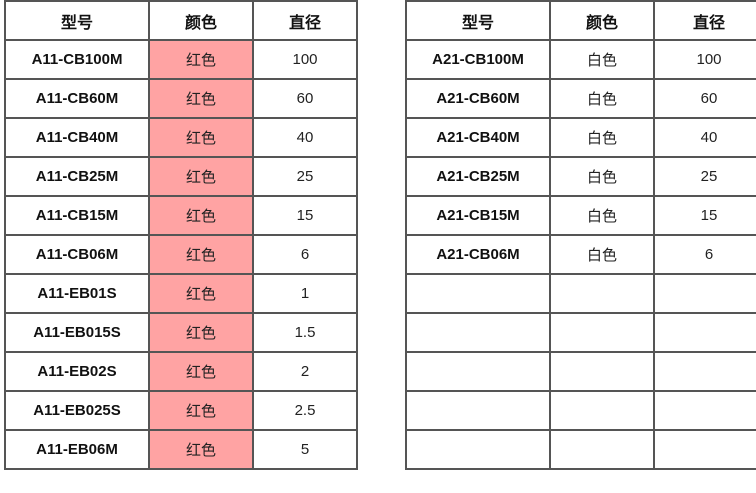 The height and width of the screenshot is (493, 756). I want to click on model-cell: A11-EB01S, so click(77, 293).